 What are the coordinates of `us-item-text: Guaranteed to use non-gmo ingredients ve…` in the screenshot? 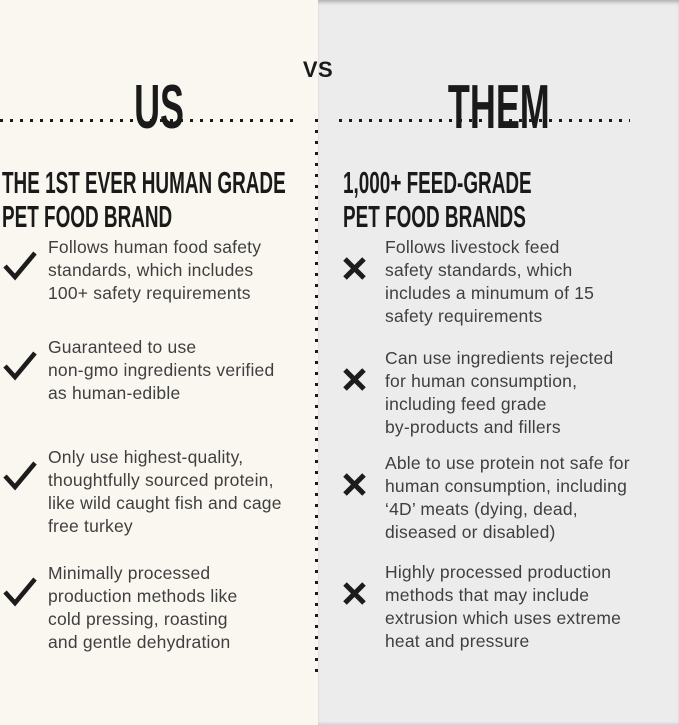 It's located at (161, 370).